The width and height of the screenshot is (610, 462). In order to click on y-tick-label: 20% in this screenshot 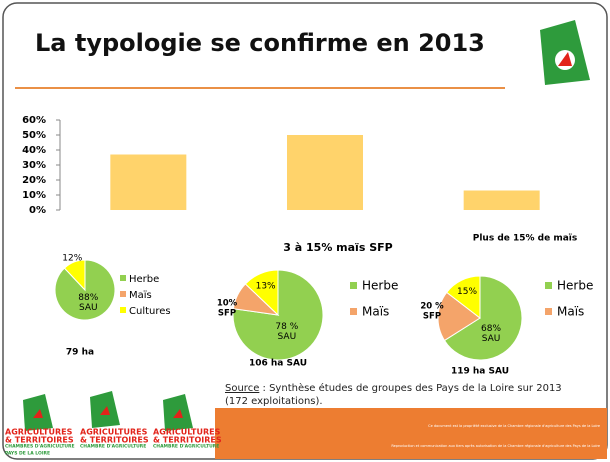, I will do `click(34, 180)`.